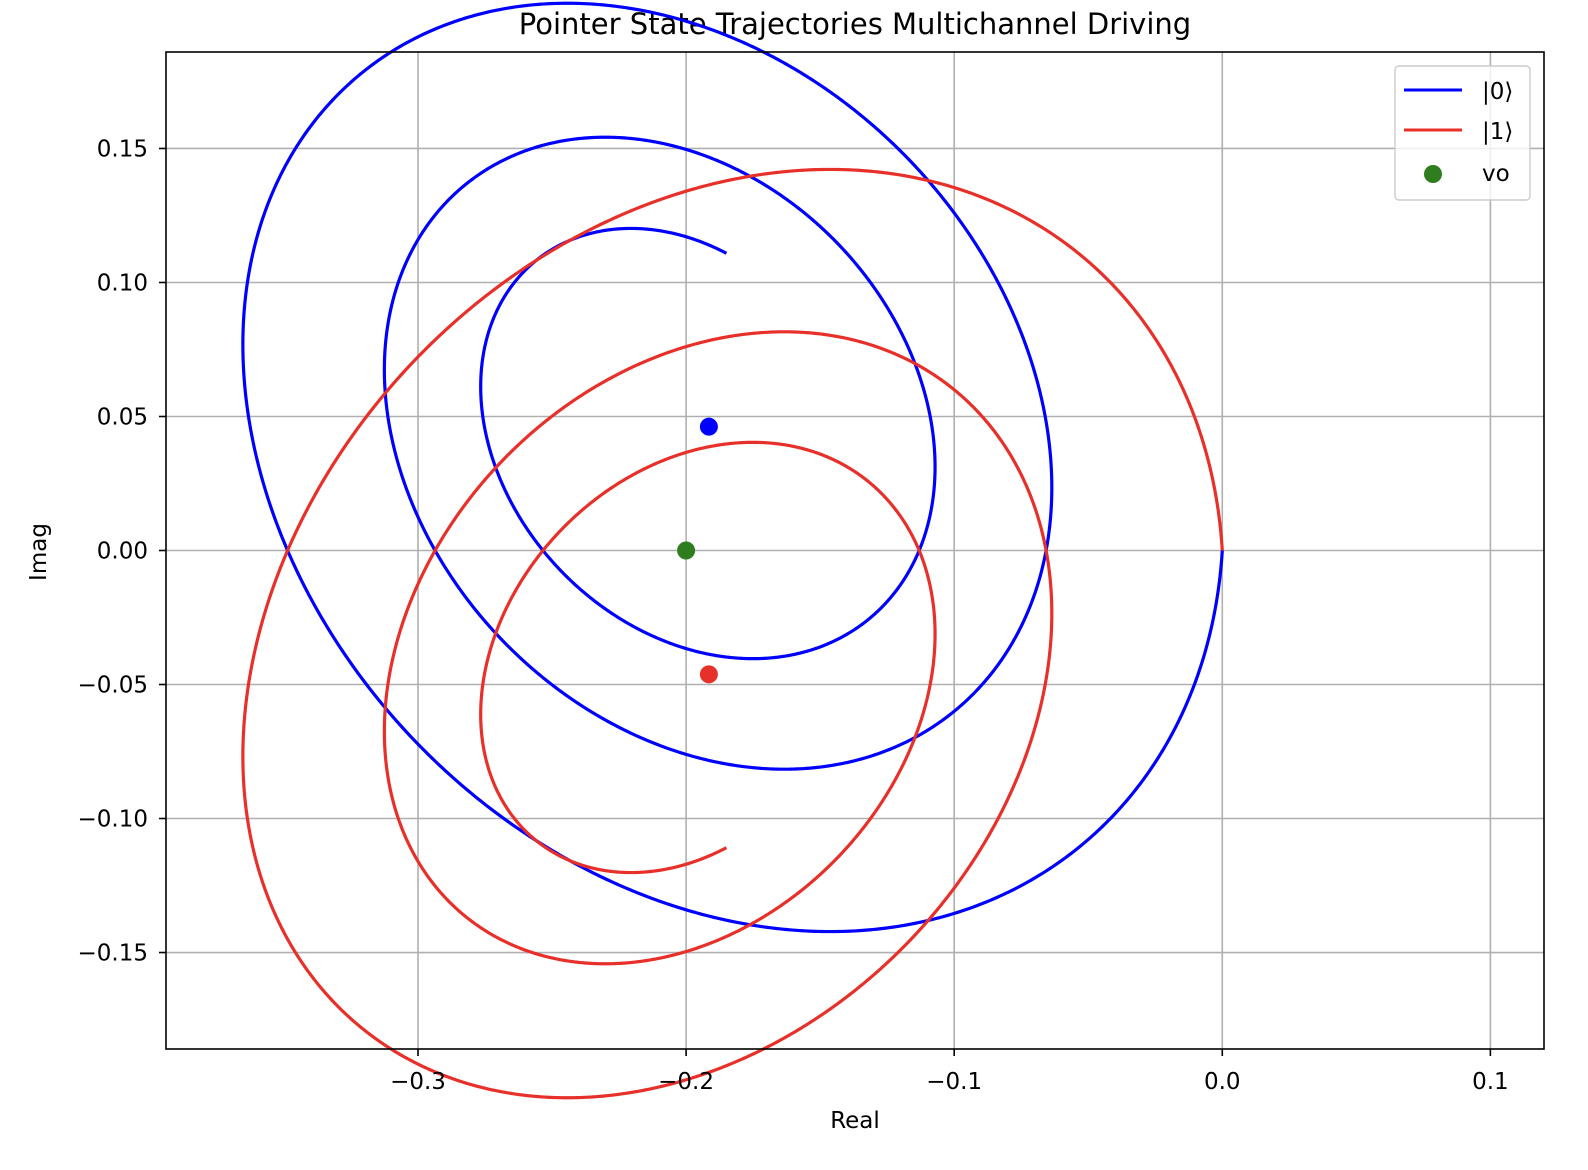 This screenshot has height=1170, width=1588. What do you see at coordinates (686, 1082) in the screenshot?
I see `x-tick-label: −0.2` at bounding box center [686, 1082].